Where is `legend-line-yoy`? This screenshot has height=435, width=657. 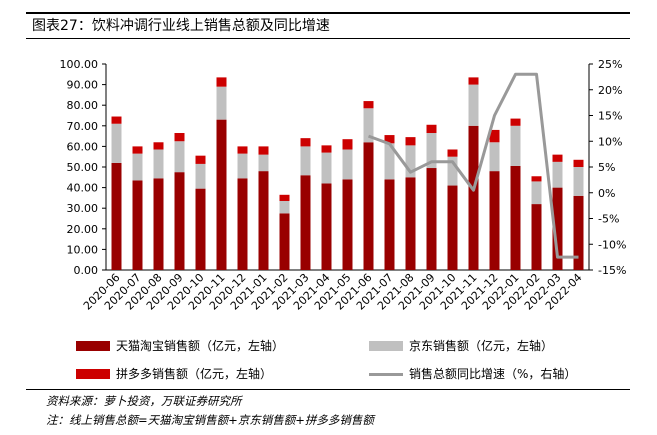 legend-line-yoy is located at coordinates (386, 374).